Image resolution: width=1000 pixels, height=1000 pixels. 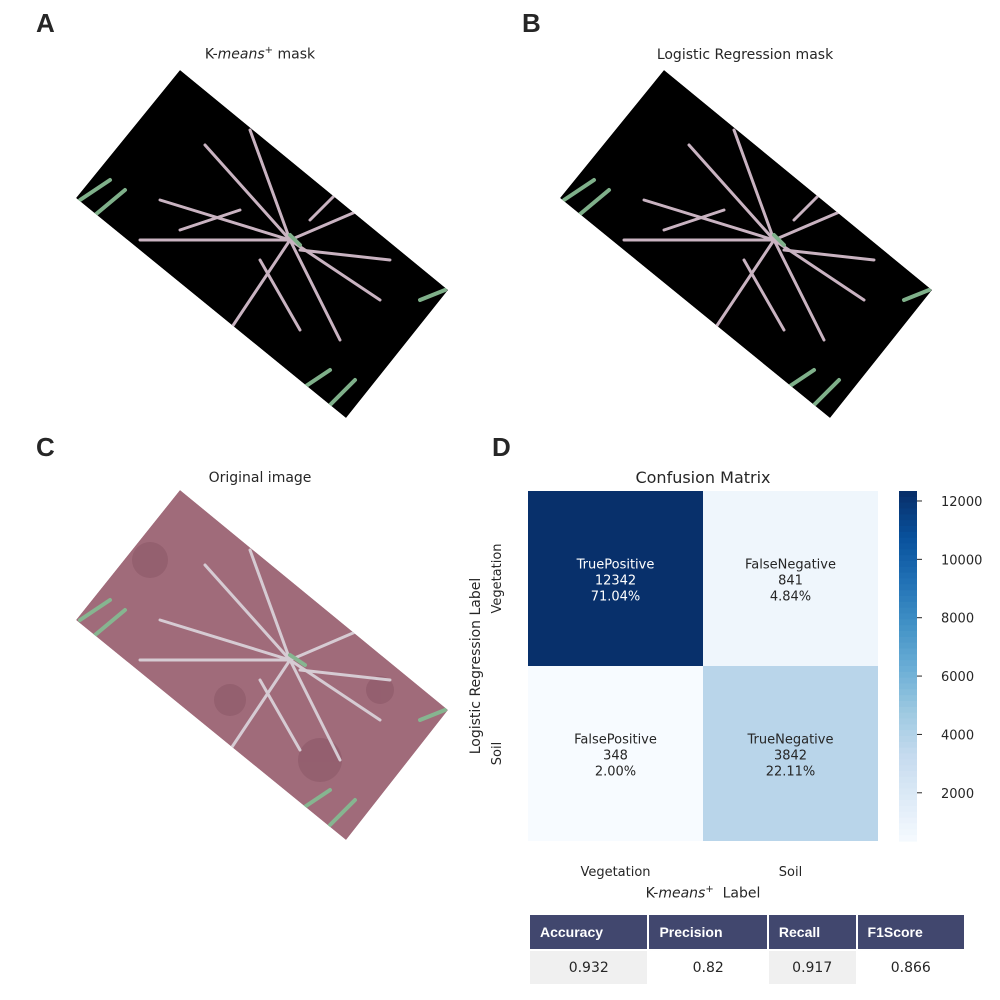 I want to click on panel-letter-c: C, so click(x=45, y=447).